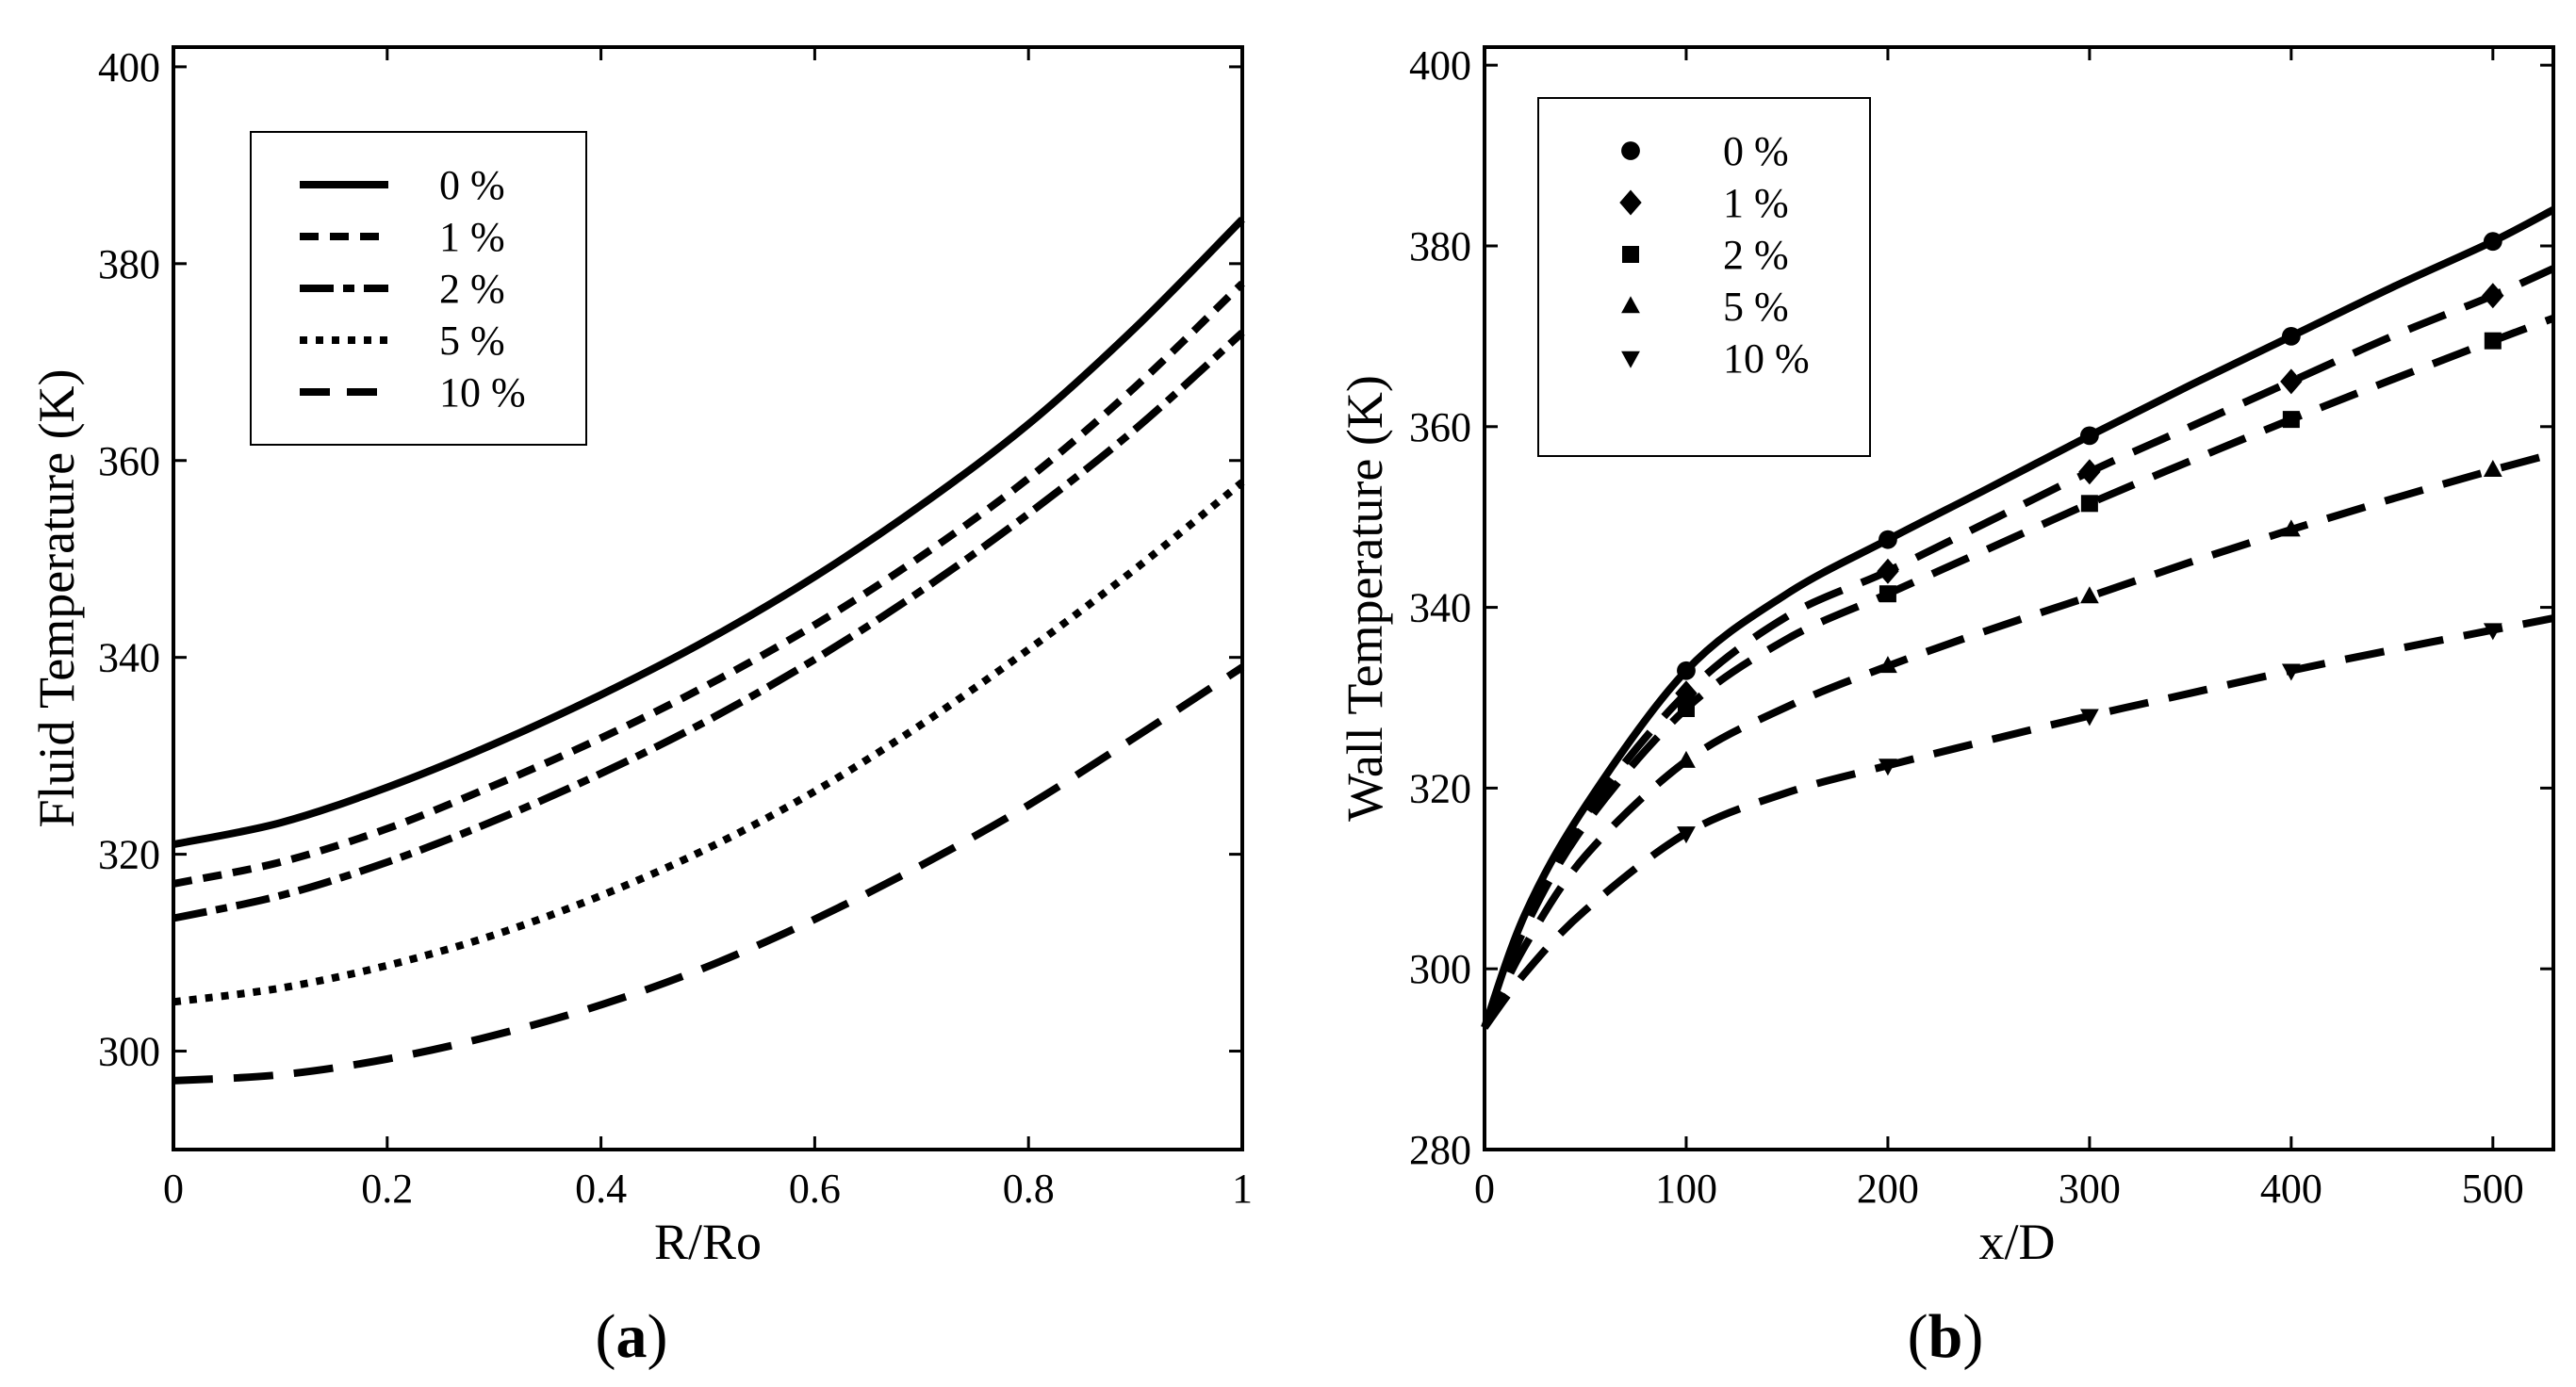  What do you see at coordinates (129, 67) in the screenshot?
I see `panel-a-y-tick-label: 400` at bounding box center [129, 67].